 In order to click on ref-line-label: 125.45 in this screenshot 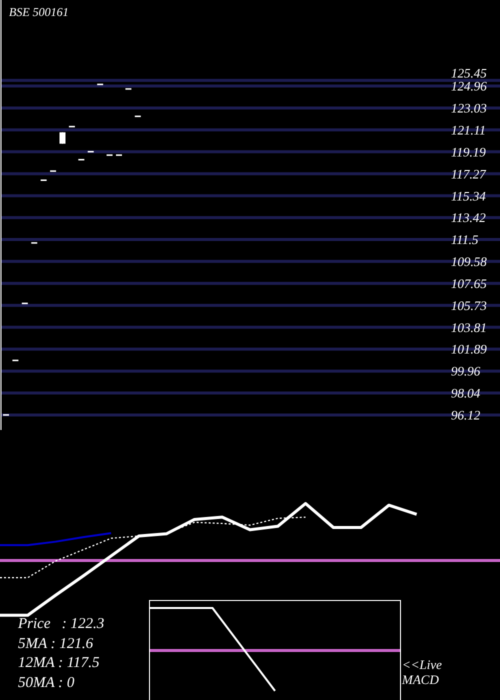, I will do `click(469, 72)`.